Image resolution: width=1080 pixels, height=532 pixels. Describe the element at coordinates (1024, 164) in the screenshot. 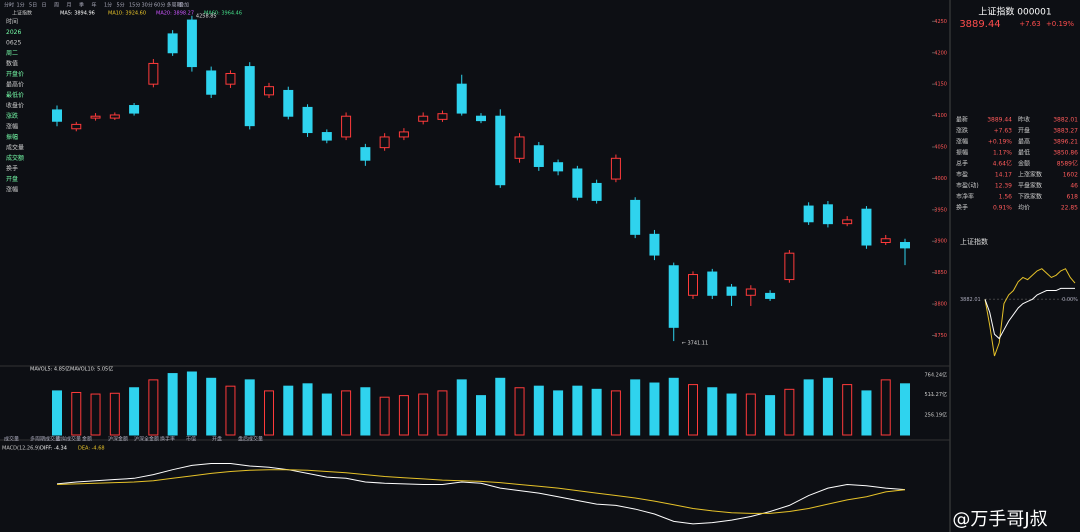

I see `quote-cell: 金额` at that location.